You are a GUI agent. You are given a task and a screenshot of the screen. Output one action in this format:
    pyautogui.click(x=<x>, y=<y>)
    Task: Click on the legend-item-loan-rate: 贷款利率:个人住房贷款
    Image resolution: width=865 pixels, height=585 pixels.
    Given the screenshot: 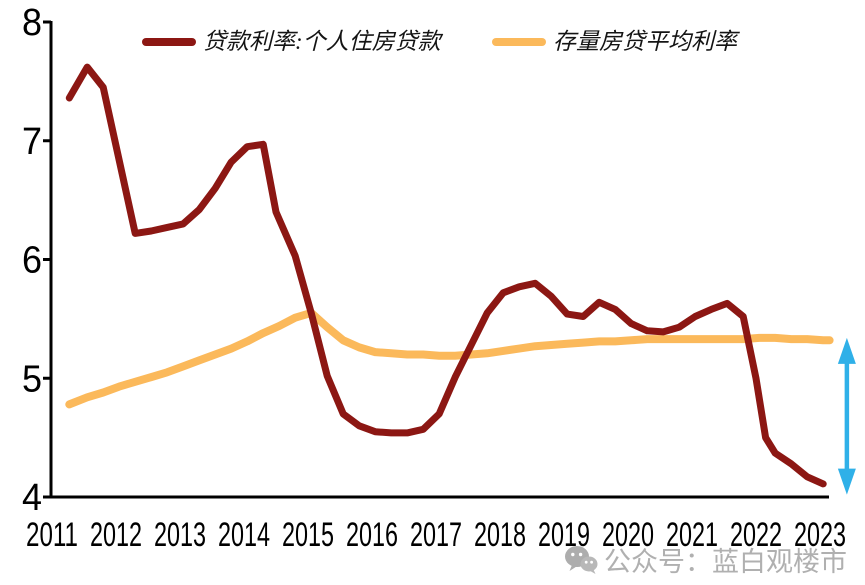 What is the action you would take?
    pyautogui.click(x=291, y=42)
    